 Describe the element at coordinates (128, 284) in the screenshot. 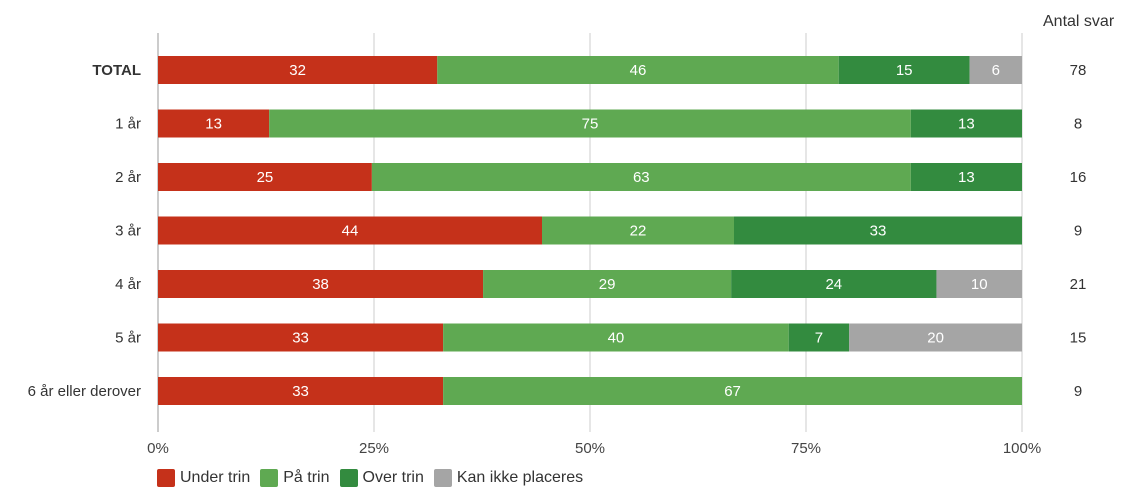

I see `category-label-4-aar: 4 år` at that location.